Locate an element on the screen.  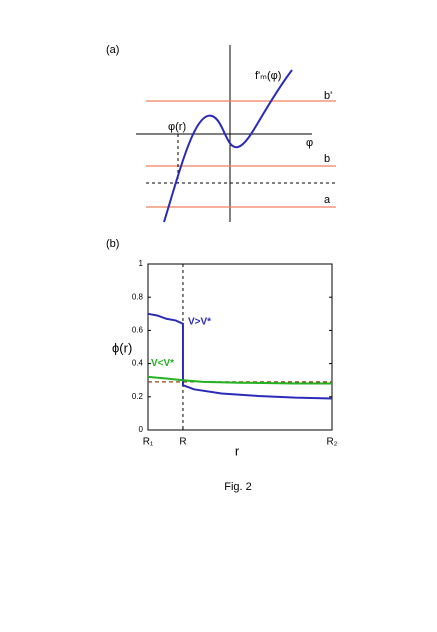
line-label: b is located at coordinates (327, 159).